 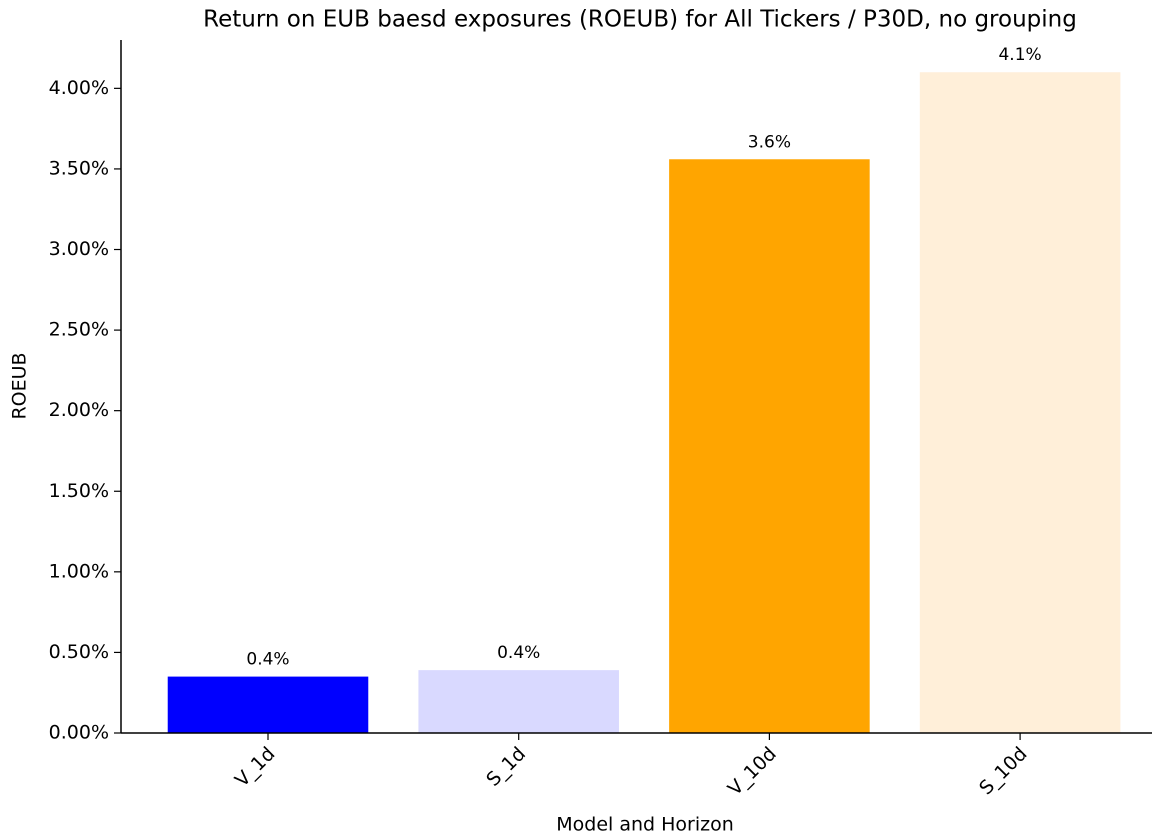 What do you see at coordinates (752, 771) in the screenshot?
I see `x-tick-label: V_10d` at bounding box center [752, 771].